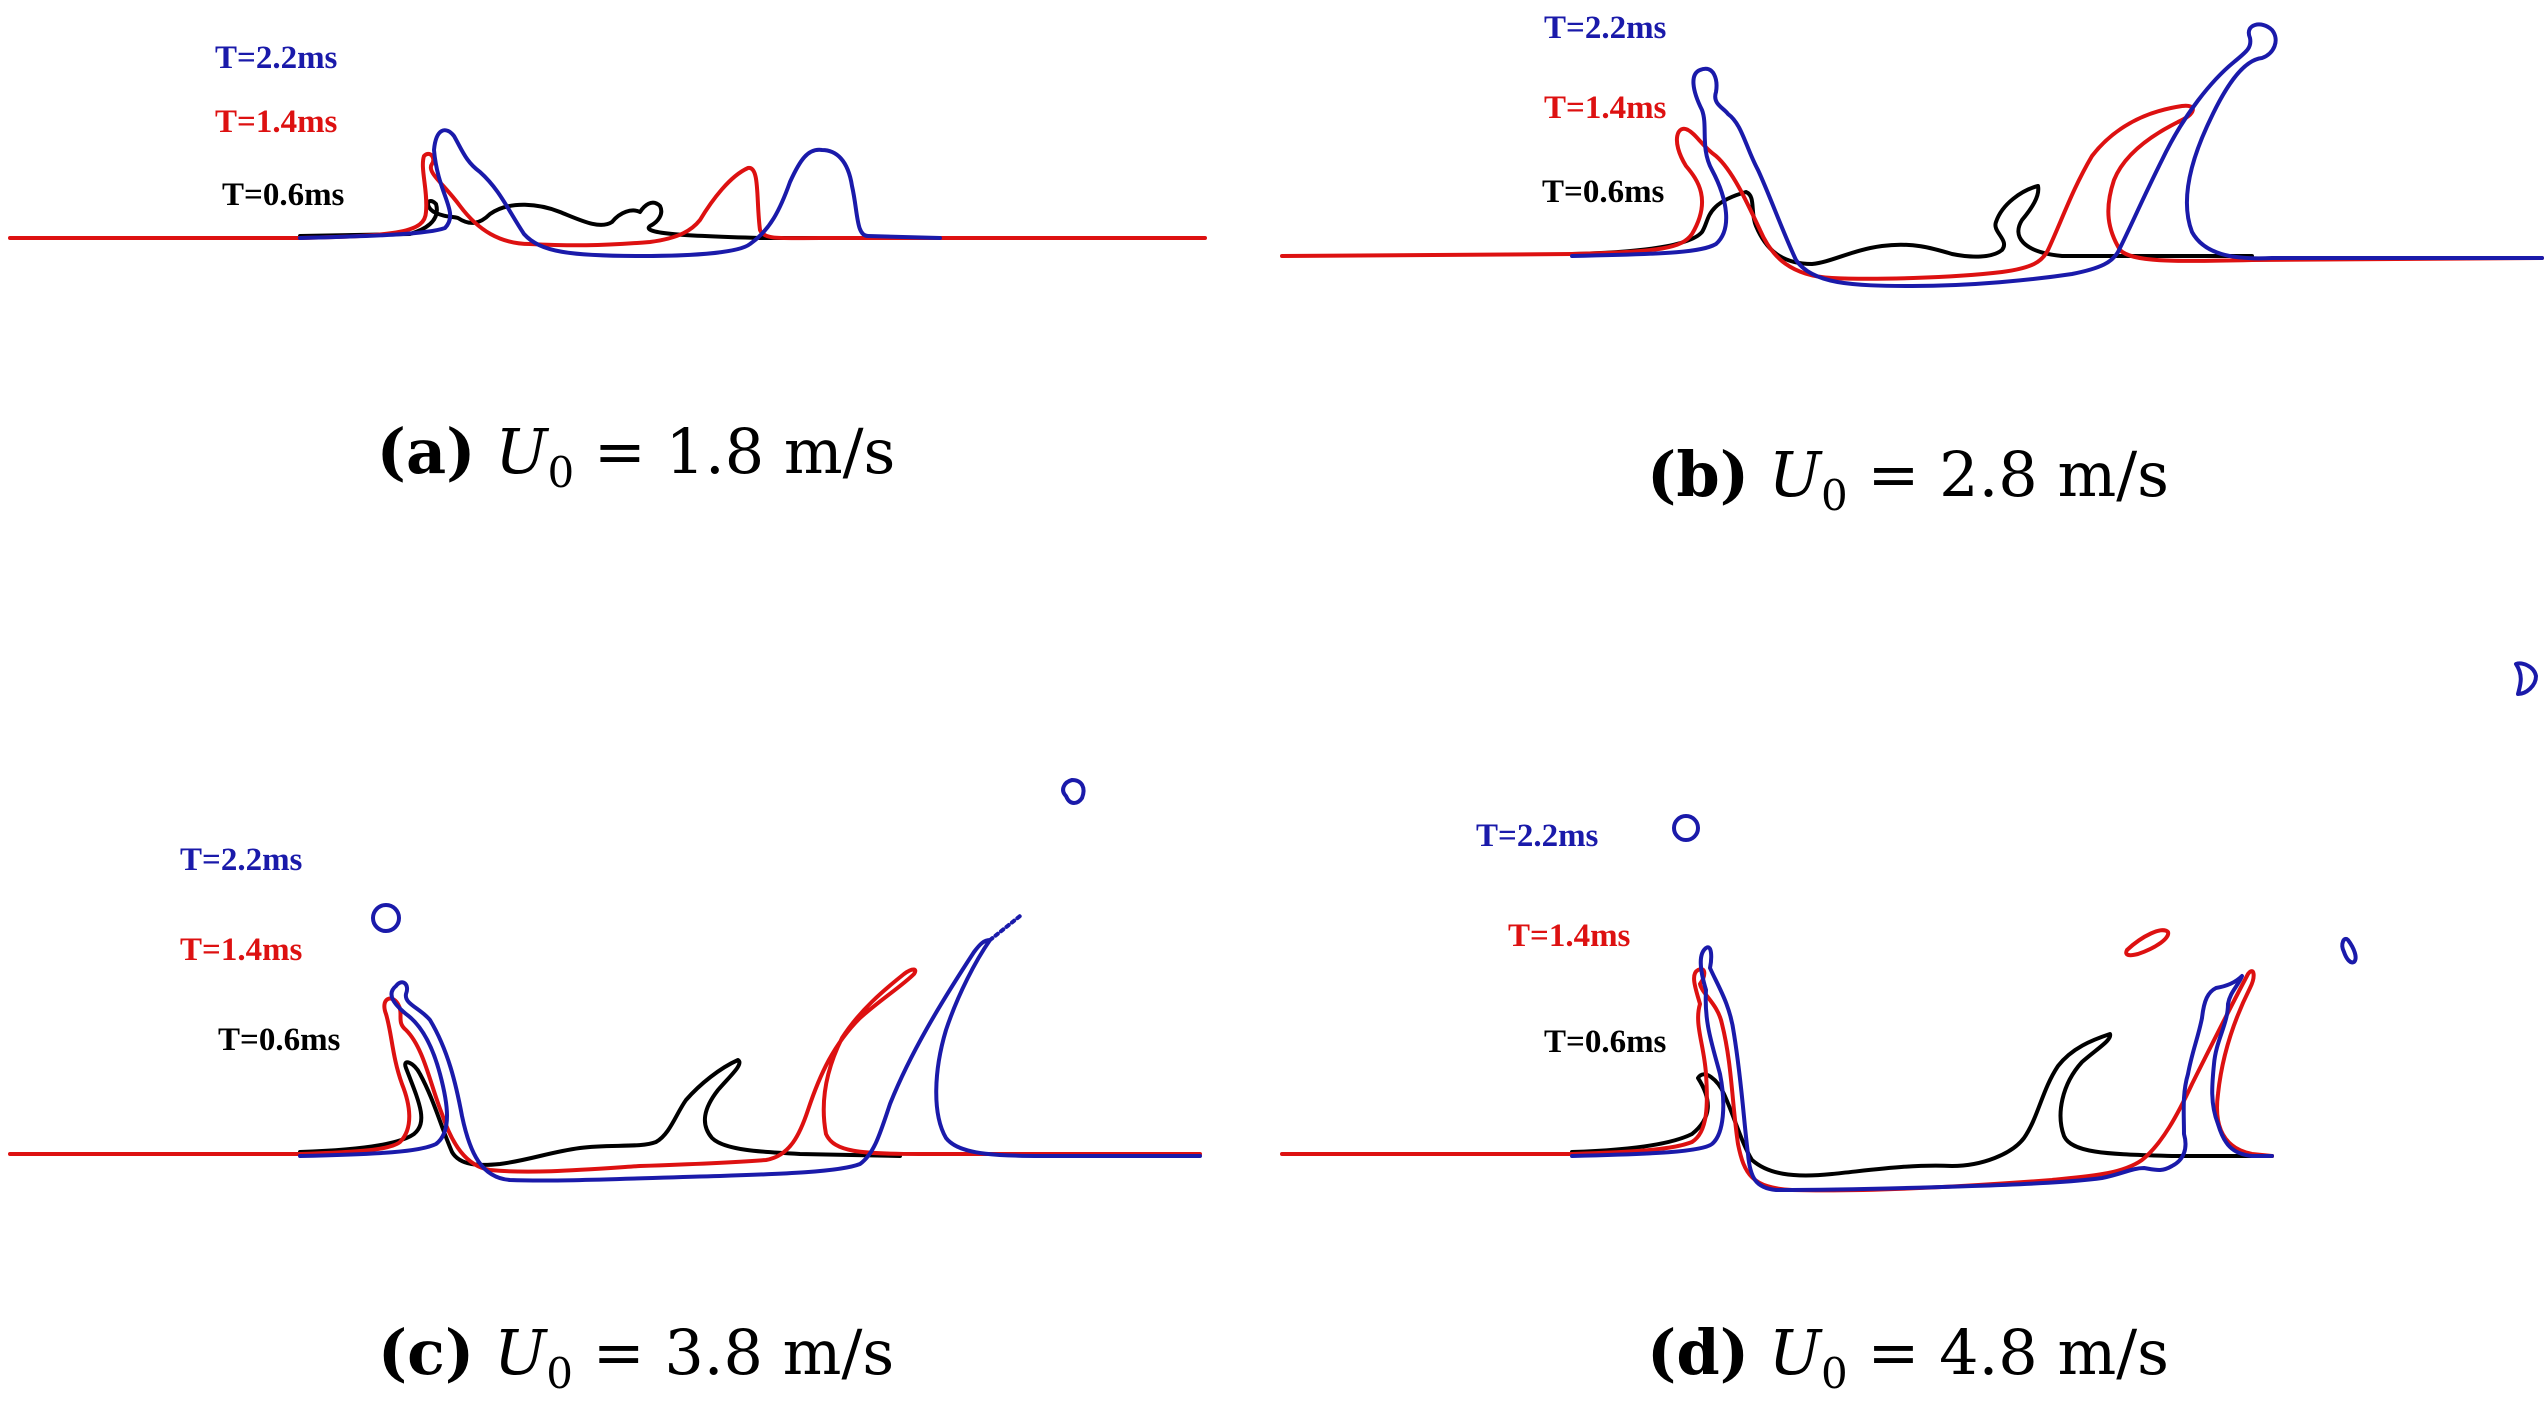  What do you see at coordinates (426, 1352) in the screenshot?
I see `caption-letter: (c)` at bounding box center [426, 1352].